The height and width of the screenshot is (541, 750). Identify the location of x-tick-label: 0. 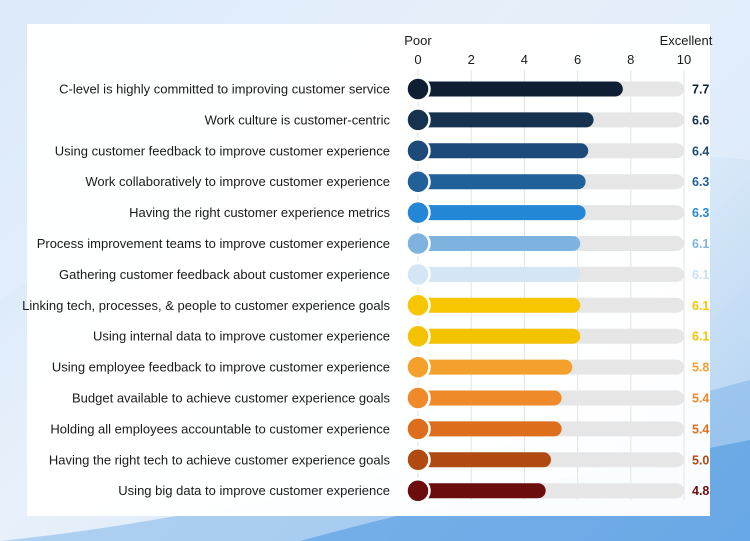
(417, 59).